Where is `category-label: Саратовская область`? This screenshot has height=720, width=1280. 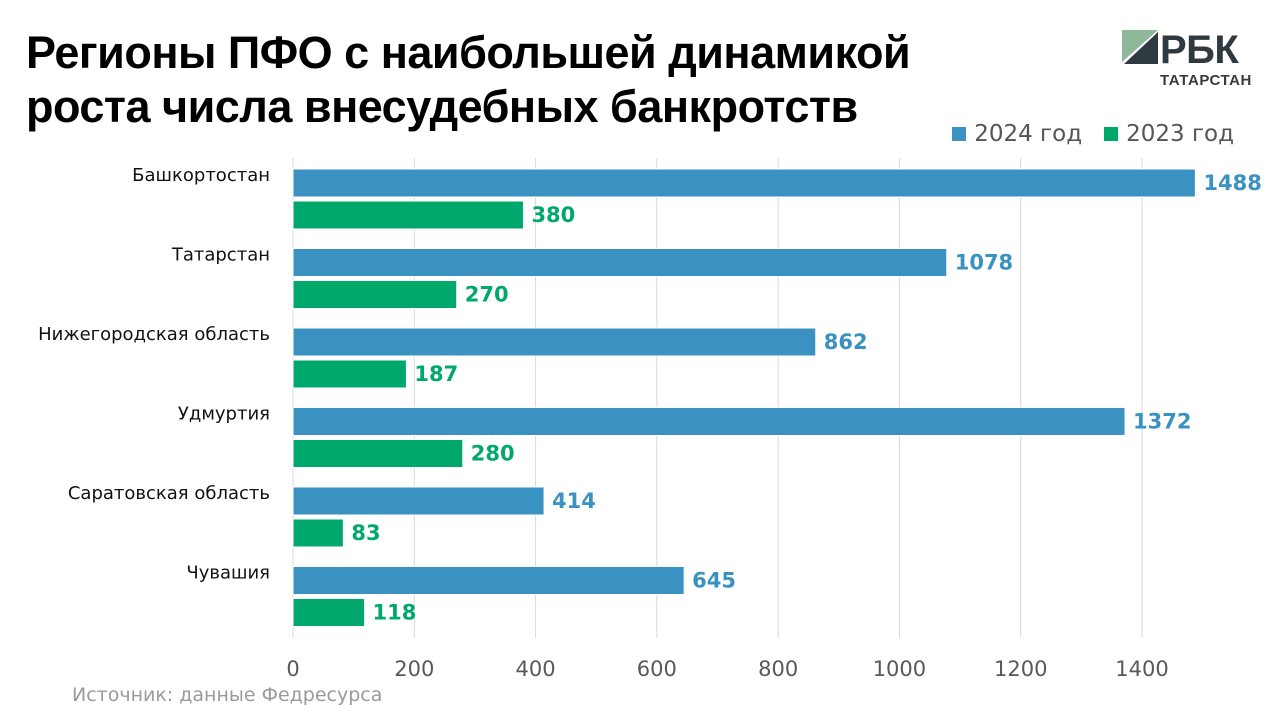 category-label: Саратовская область is located at coordinates (169, 493).